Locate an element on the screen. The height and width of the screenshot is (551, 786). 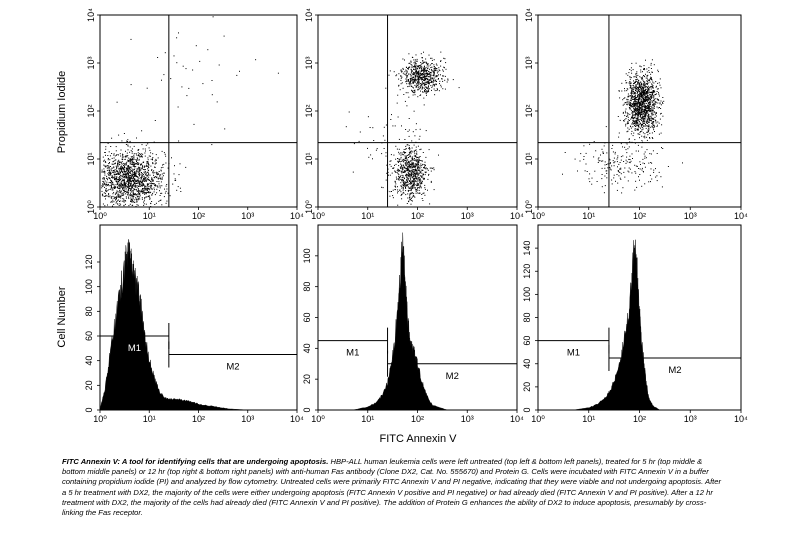
y-tick-label: 60 is located at coordinates (89, 336).